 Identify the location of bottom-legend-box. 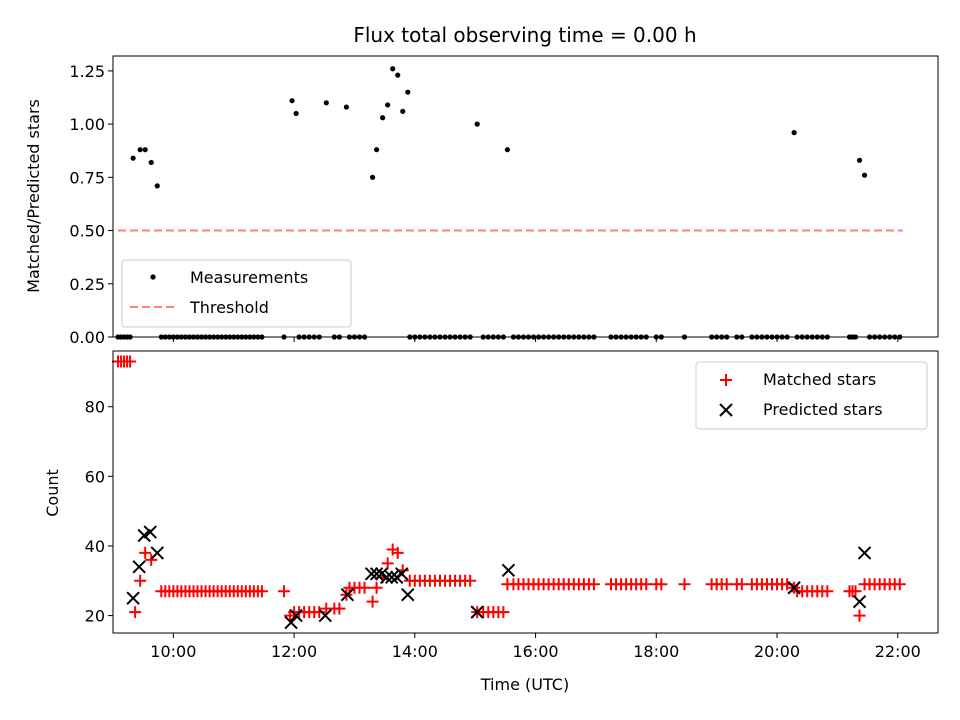
(811, 395).